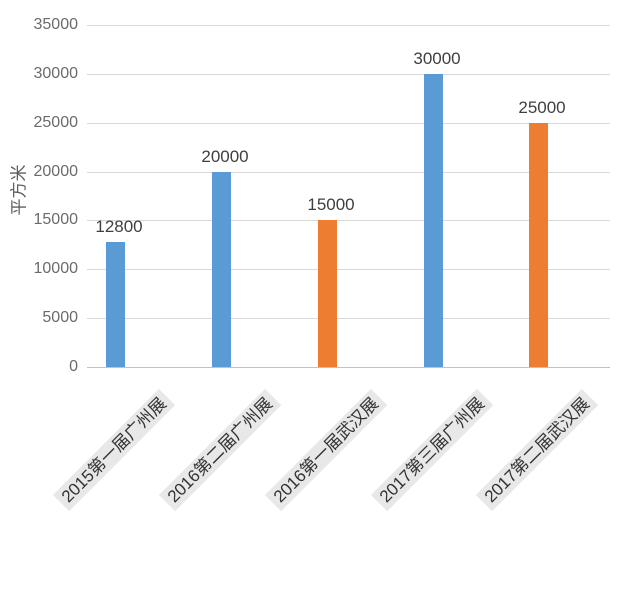 This screenshot has height=604, width=618. What do you see at coordinates (56, 268) in the screenshot?
I see `y-tick-label: 10000` at bounding box center [56, 268].